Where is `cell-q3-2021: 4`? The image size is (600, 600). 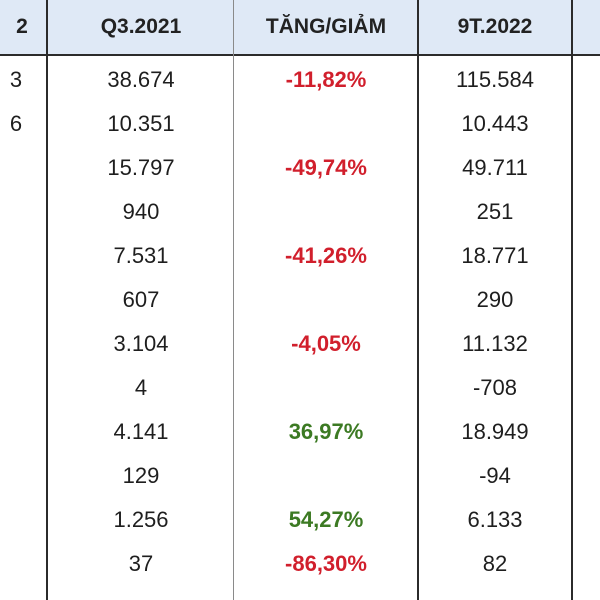 cell-q3-2021: 4 is located at coordinates (141, 387).